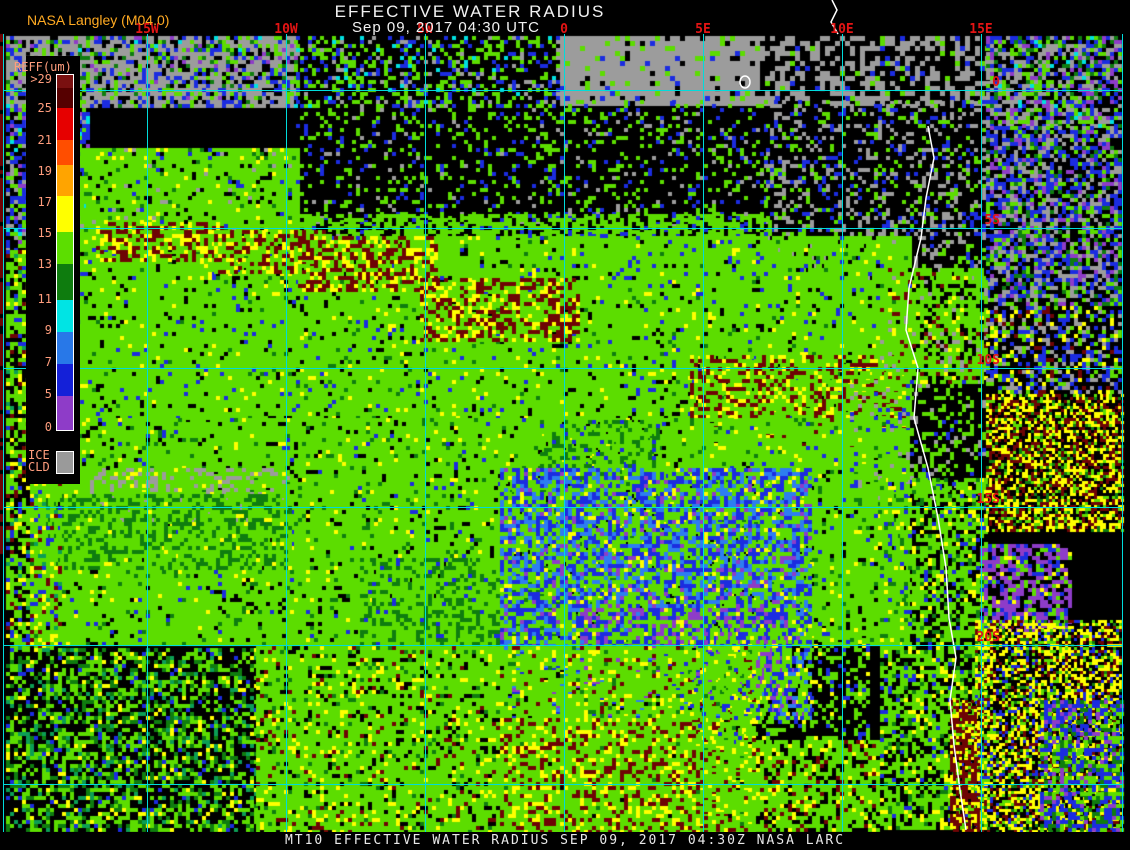  I want to click on legend-value-label: 9, so click(48, 330).